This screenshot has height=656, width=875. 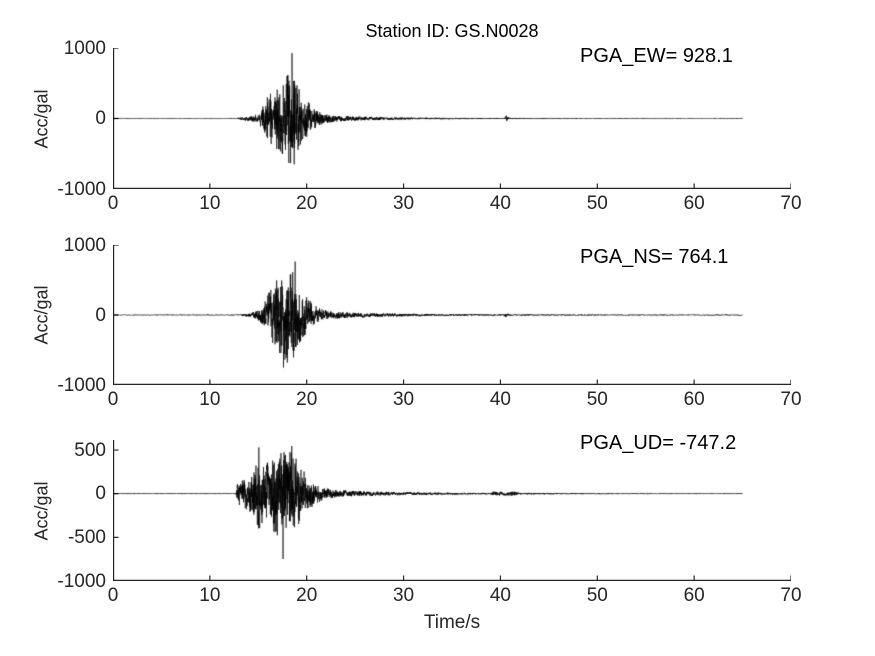 I want to click on x-axis-label: Time/s, so click(x=452, y=622).